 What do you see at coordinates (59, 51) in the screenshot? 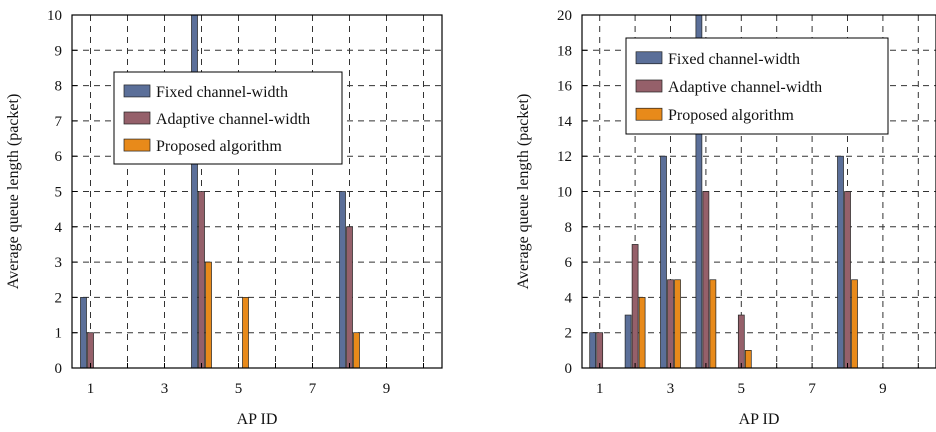
I see `y-tick-label: 9` at bounding box center [59, 51].